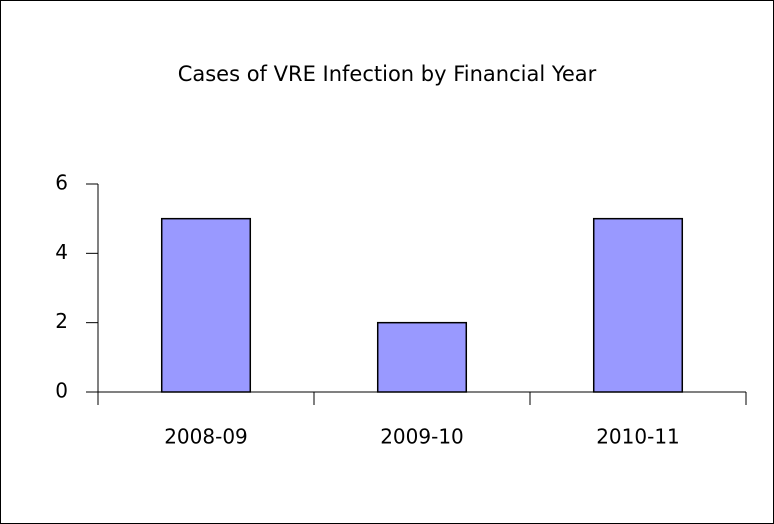 The height and width of the screenshot is (524, 774). Describe the element at coordinates (638, 437) in the screenshot. I see `x-tick-label: 2010-11` at that location.